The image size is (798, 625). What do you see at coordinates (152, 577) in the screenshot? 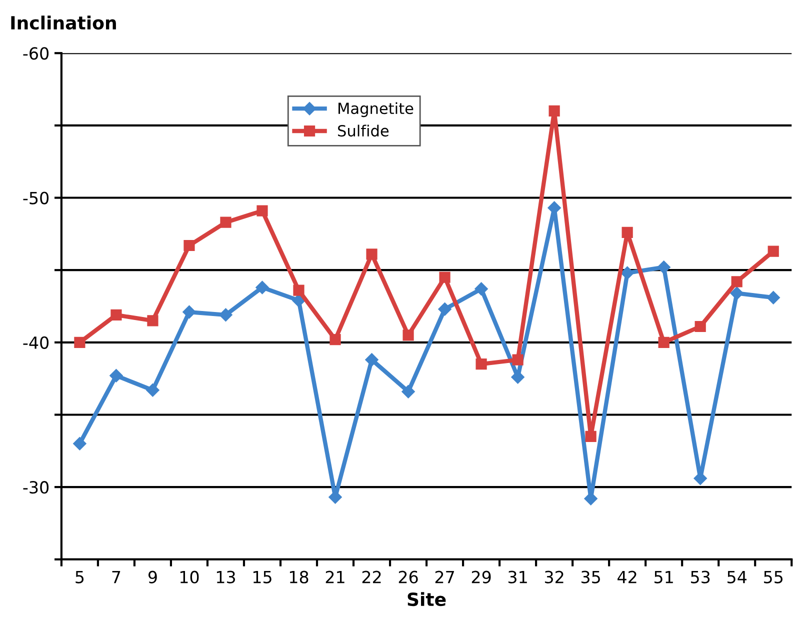
I see `x-tick-label: 9` at bounding box center [152, 577].